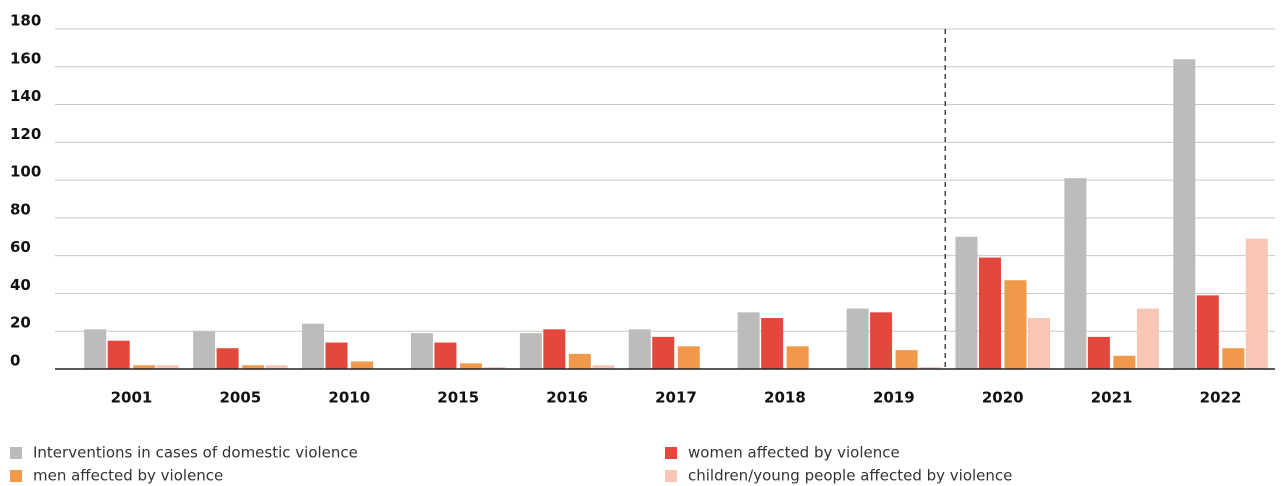 This screenshot has height=486, width=1287. I want to click on x-tick-label: 2017, so click(676, 398).